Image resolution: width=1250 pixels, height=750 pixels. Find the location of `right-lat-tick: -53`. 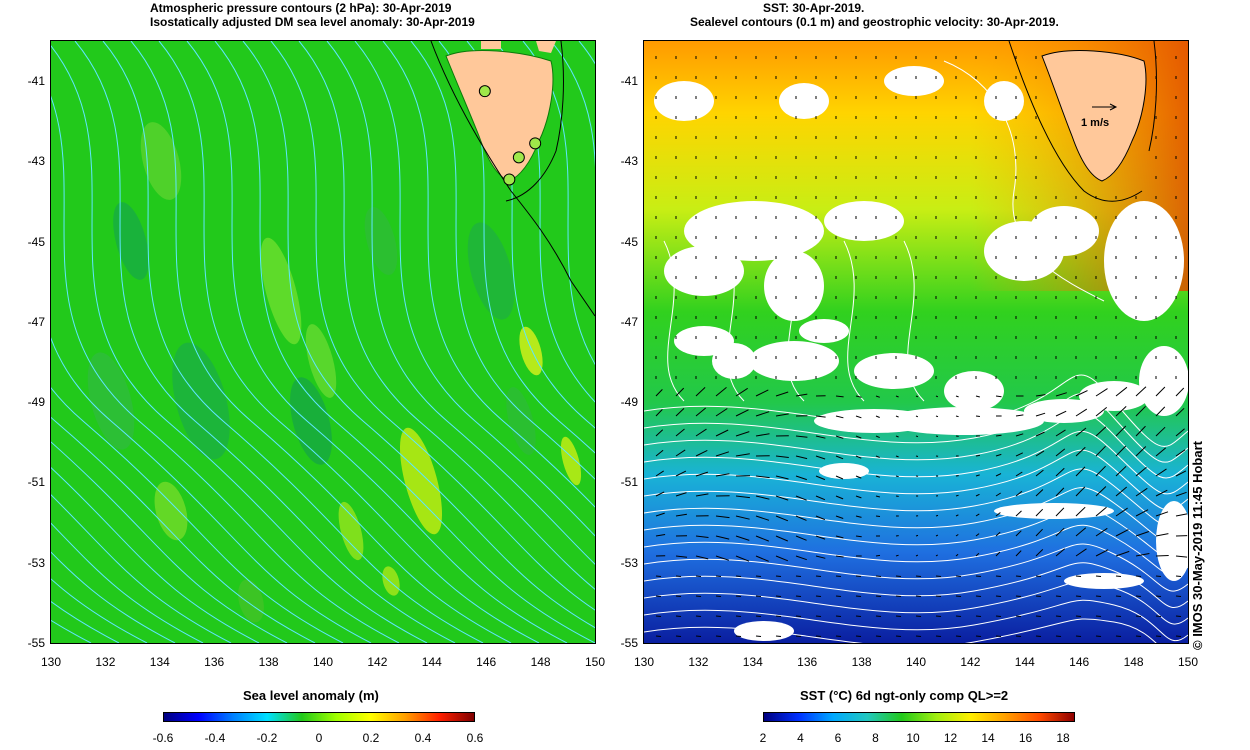

right-lat-tick: -53 is located at coordinates (629, 562).